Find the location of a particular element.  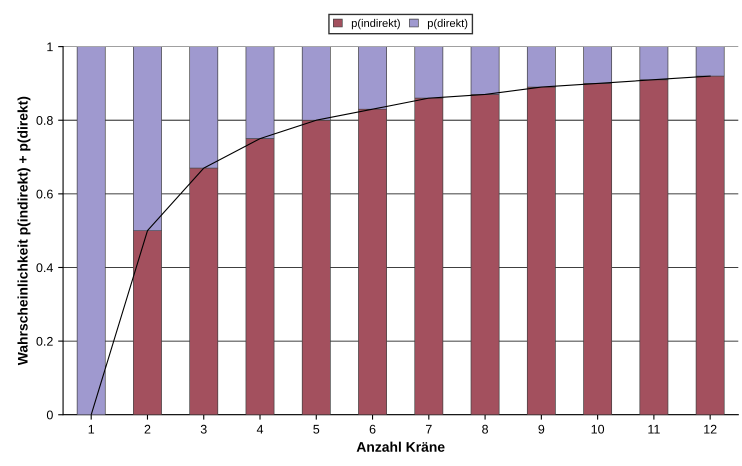

y-tick-label: 0.6 is located at coordinates (44, 194).